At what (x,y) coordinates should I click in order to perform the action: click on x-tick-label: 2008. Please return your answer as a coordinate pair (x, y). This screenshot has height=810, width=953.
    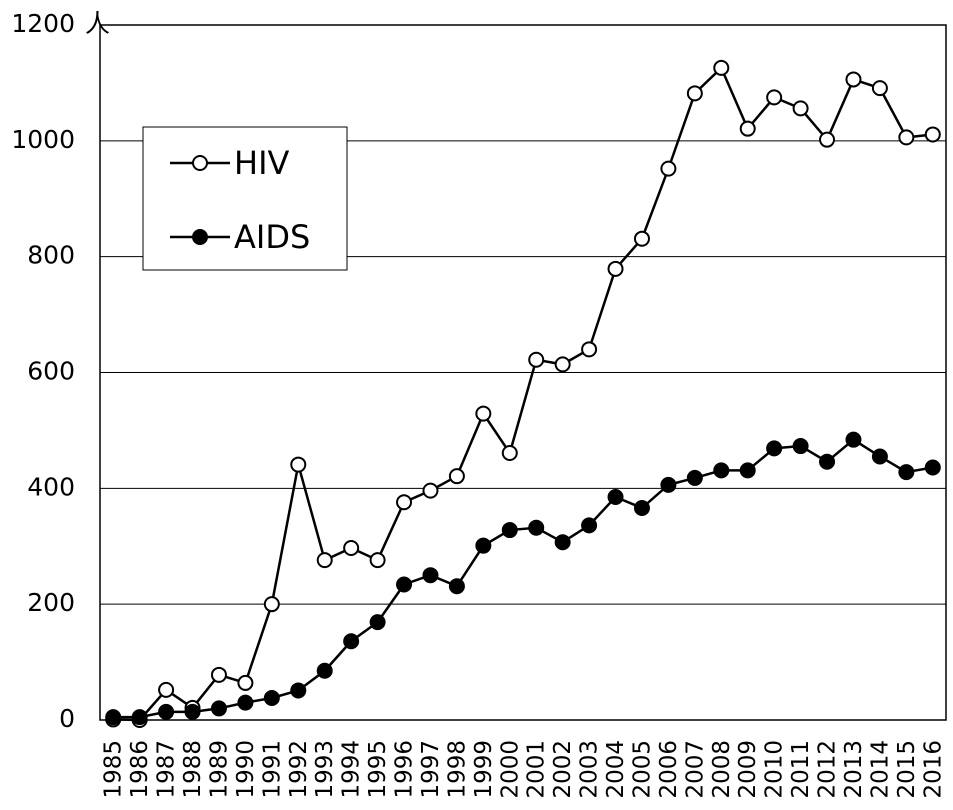
    Looking at the image, I should click on (722, 769).